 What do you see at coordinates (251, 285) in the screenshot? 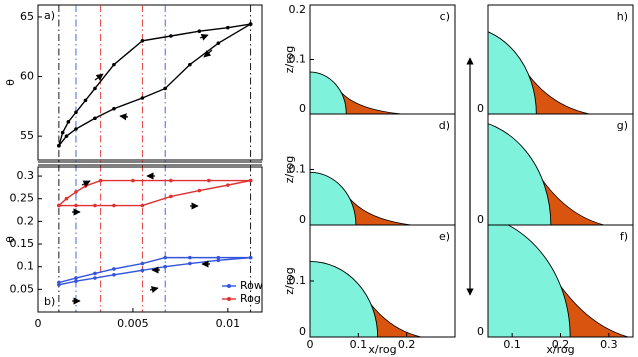
I see `legend-label: Row` at bounding box center [251, 285].